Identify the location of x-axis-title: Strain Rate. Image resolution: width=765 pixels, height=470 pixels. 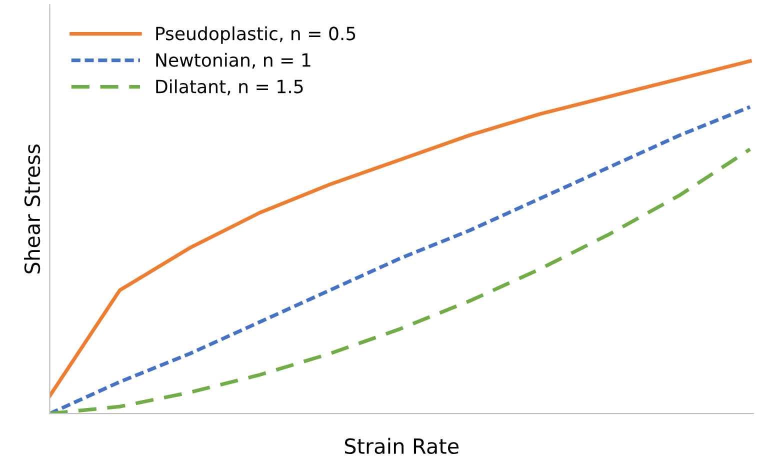
(401, 446).